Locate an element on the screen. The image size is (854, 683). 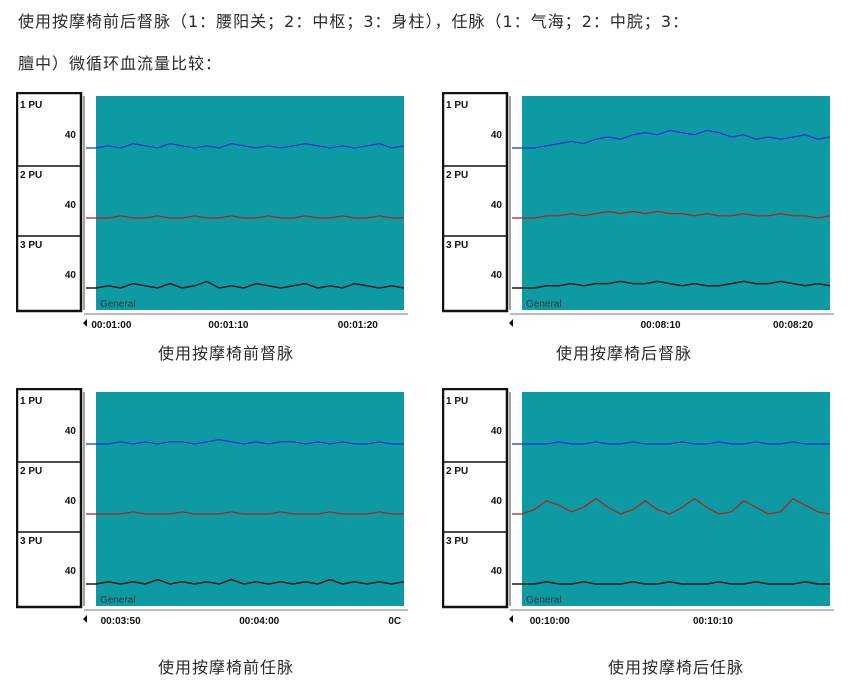
time-tick-label: 00:10:10 is located at coordinates (713, 621).